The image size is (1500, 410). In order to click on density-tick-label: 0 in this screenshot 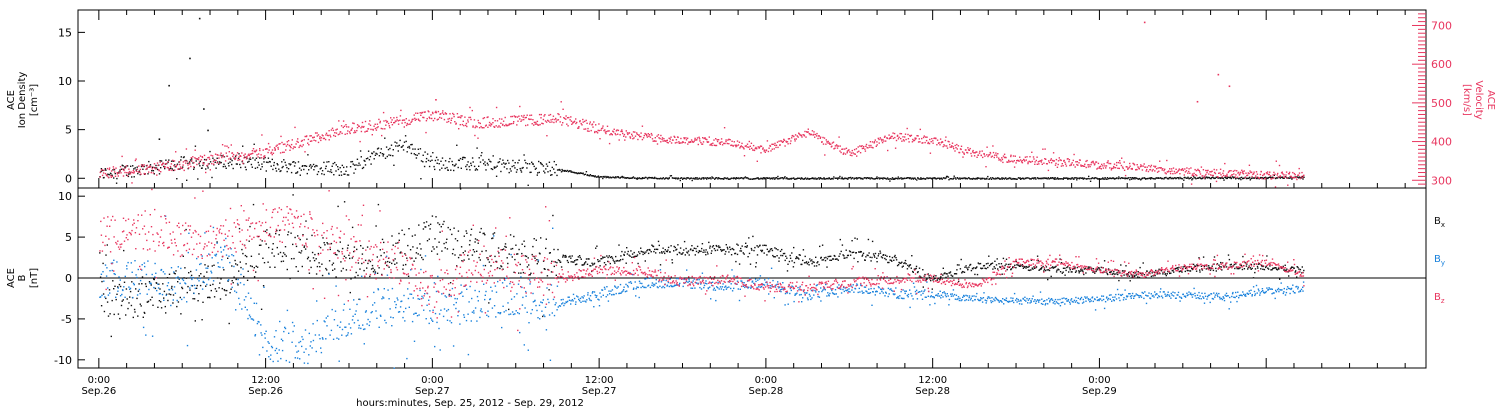, I will do `click(68, 178)`.